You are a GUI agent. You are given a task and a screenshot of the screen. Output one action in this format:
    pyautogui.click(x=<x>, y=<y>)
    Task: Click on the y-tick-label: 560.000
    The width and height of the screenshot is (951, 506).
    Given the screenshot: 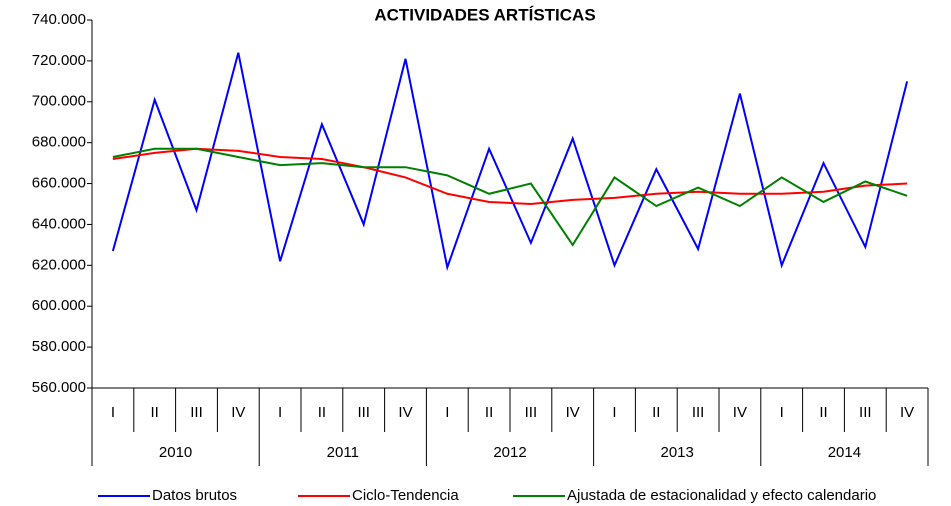 What is the action you would take?
    pyautogui.click(x=59, y=387)
    